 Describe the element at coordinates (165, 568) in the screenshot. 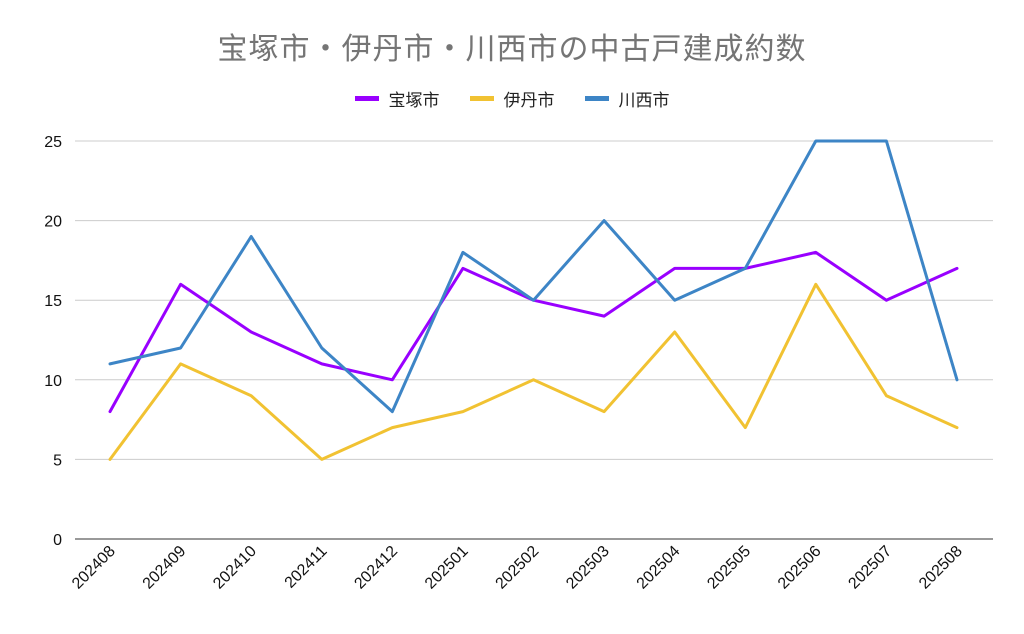

I see `x-tick-label: 202409` at that location.